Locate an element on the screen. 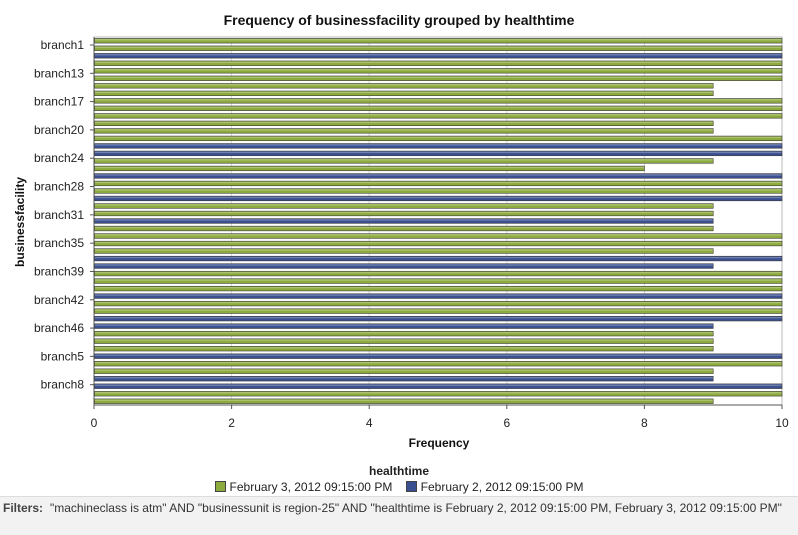  y-tick-label: branch28 is located at coordinates (59, 187).